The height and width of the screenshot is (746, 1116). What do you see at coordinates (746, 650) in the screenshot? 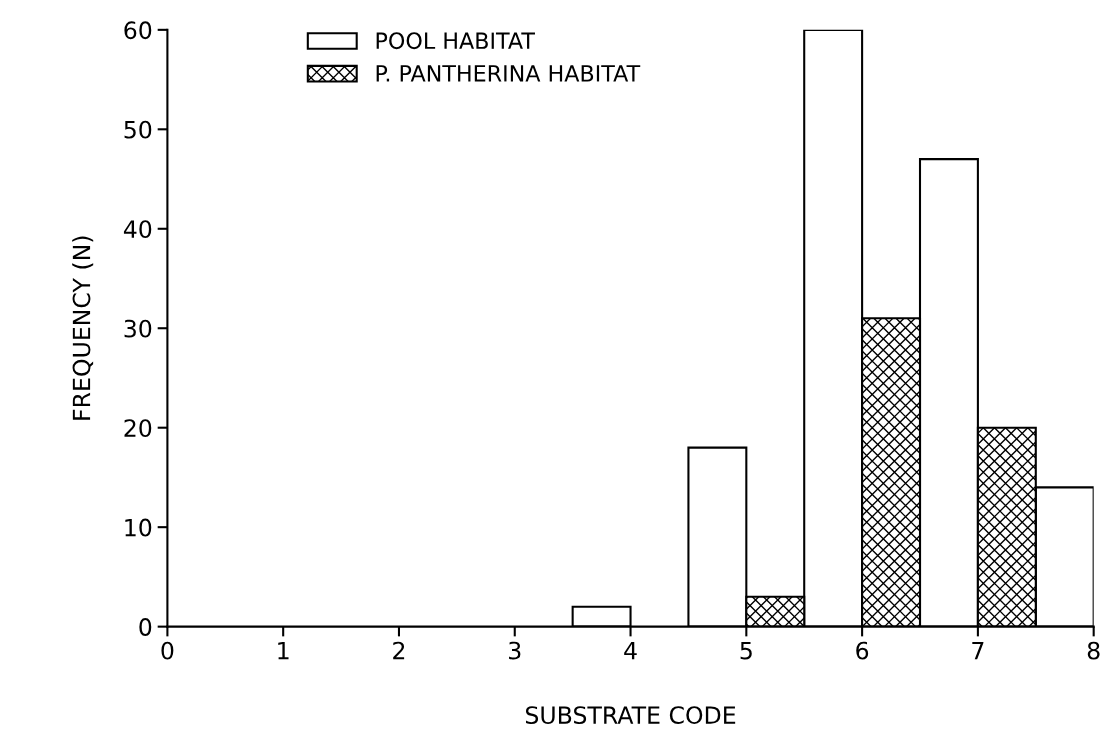
I see `x-tick-label: 5` at bounding box center [746, 650].